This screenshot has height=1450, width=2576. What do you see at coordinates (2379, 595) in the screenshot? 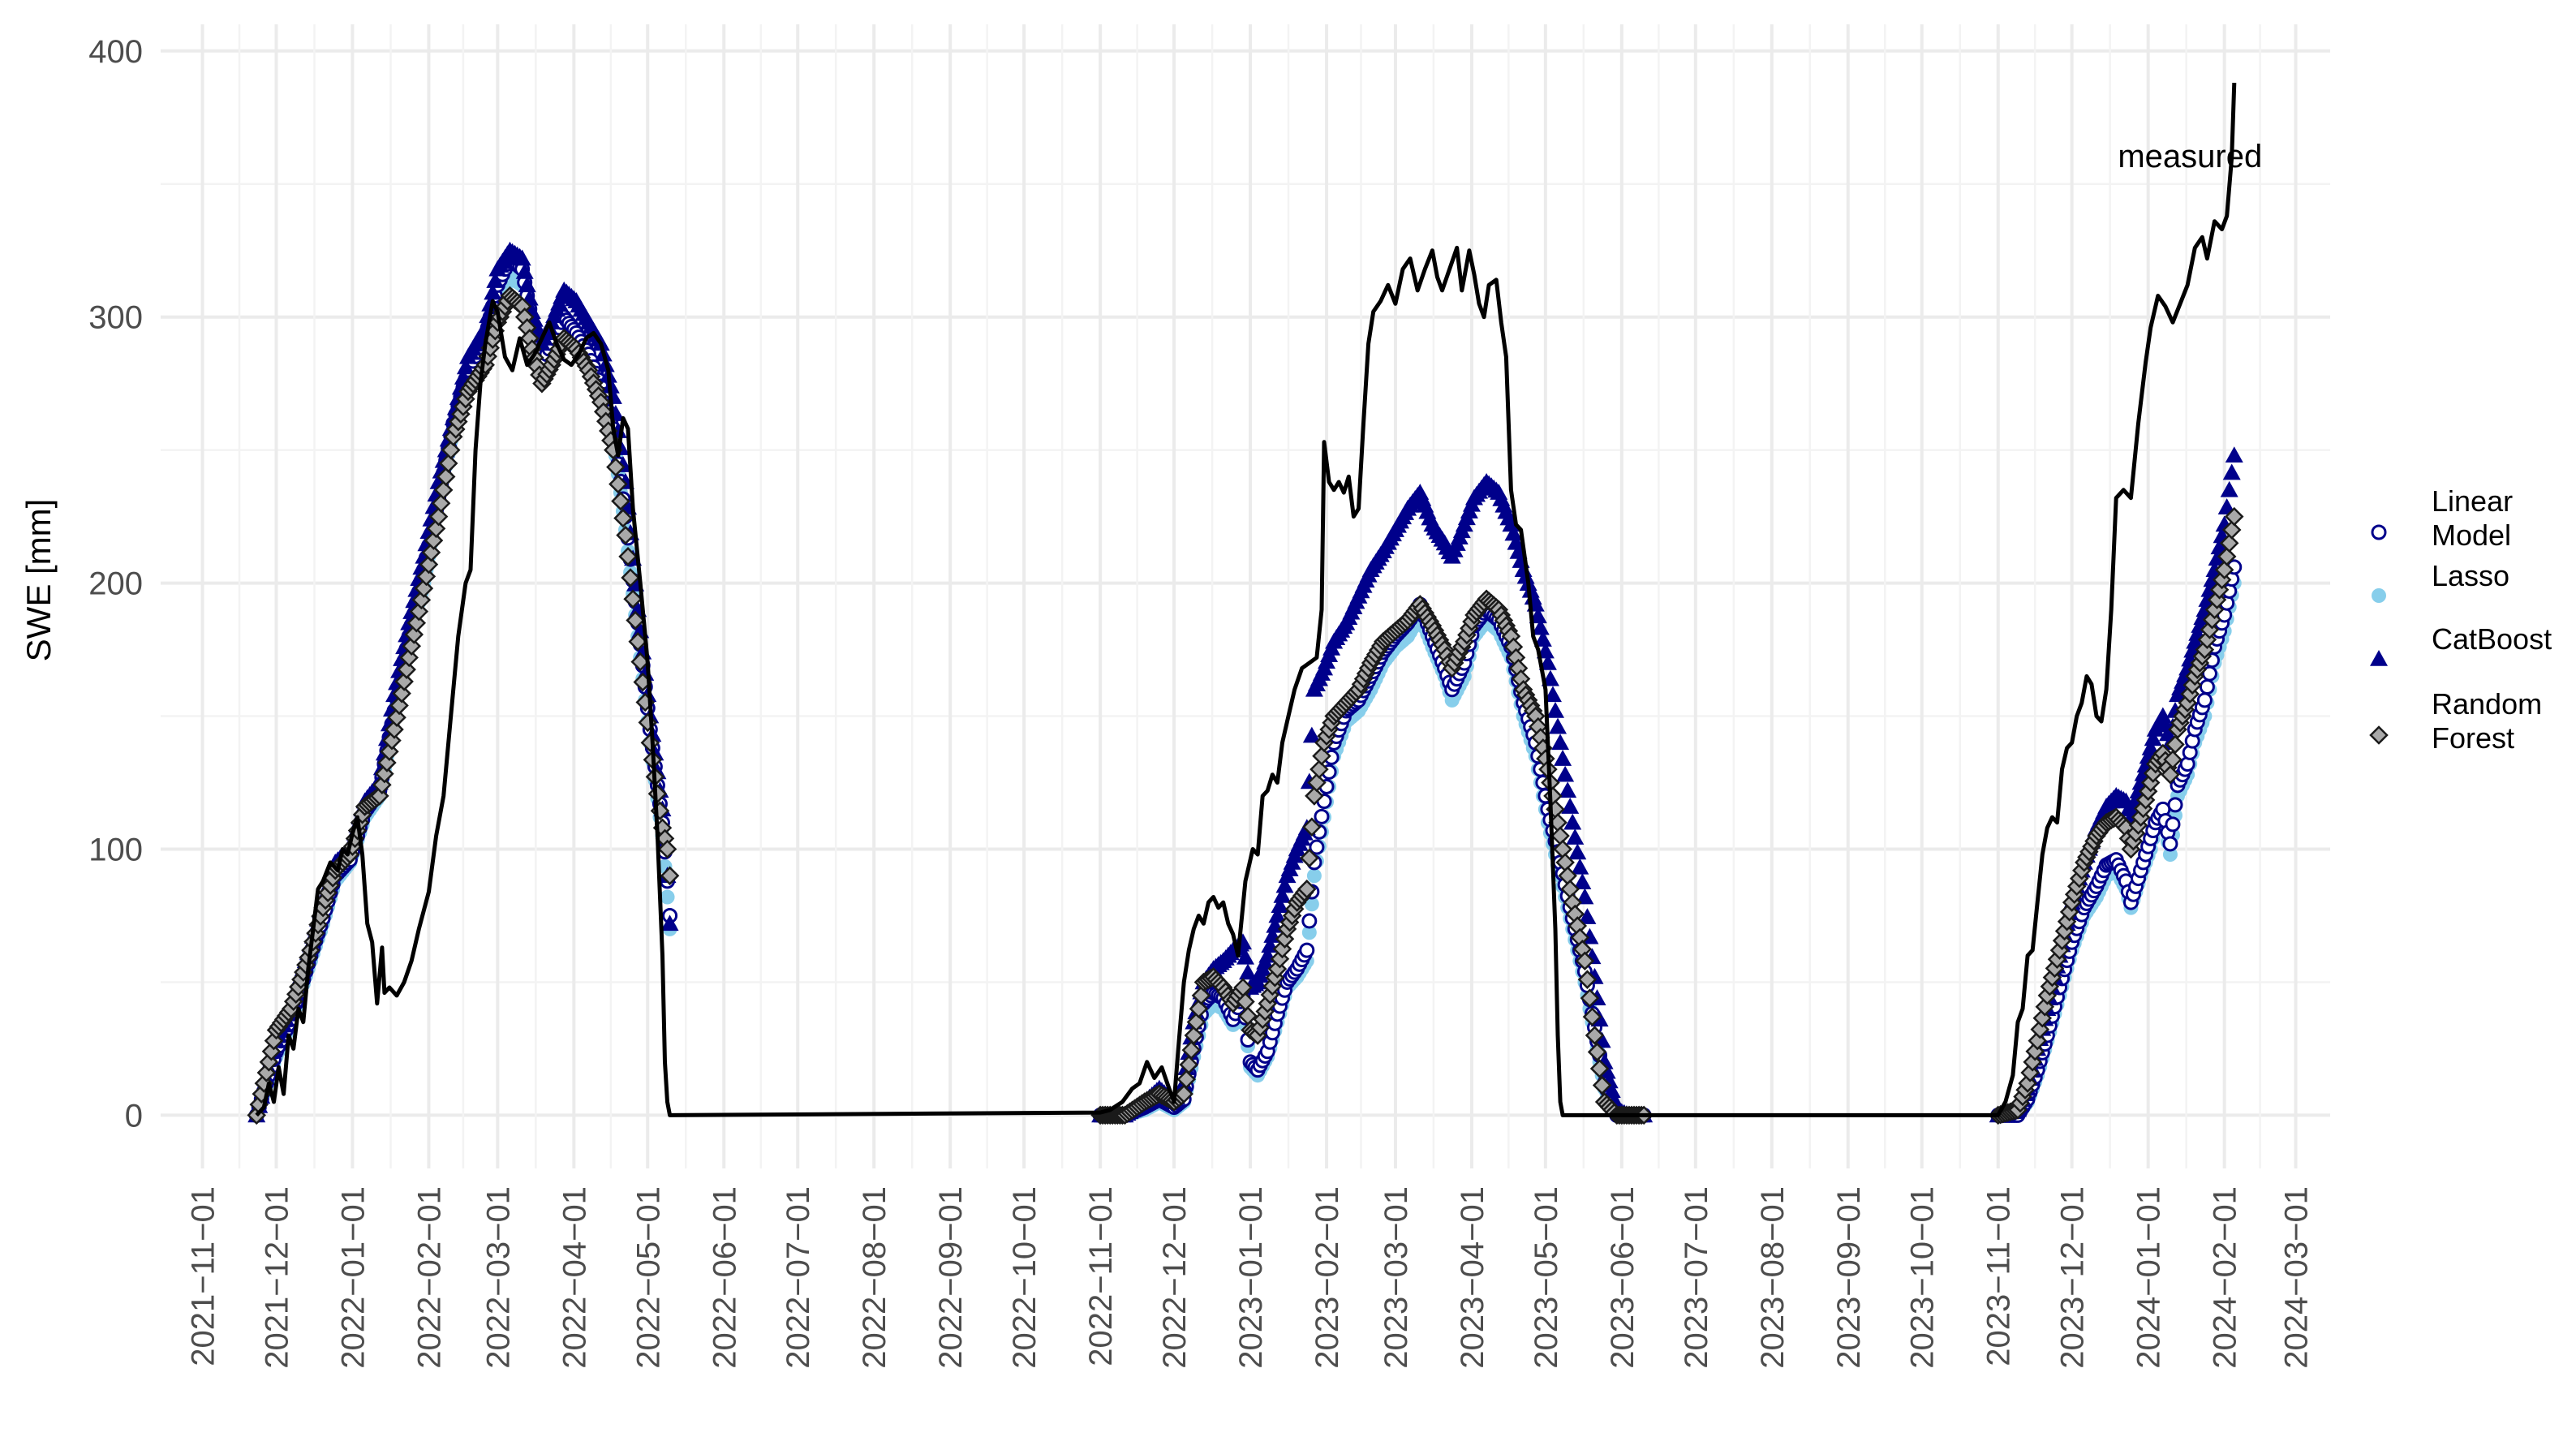
I see `legend-key-lasso` at bounding box center [2379, 595].